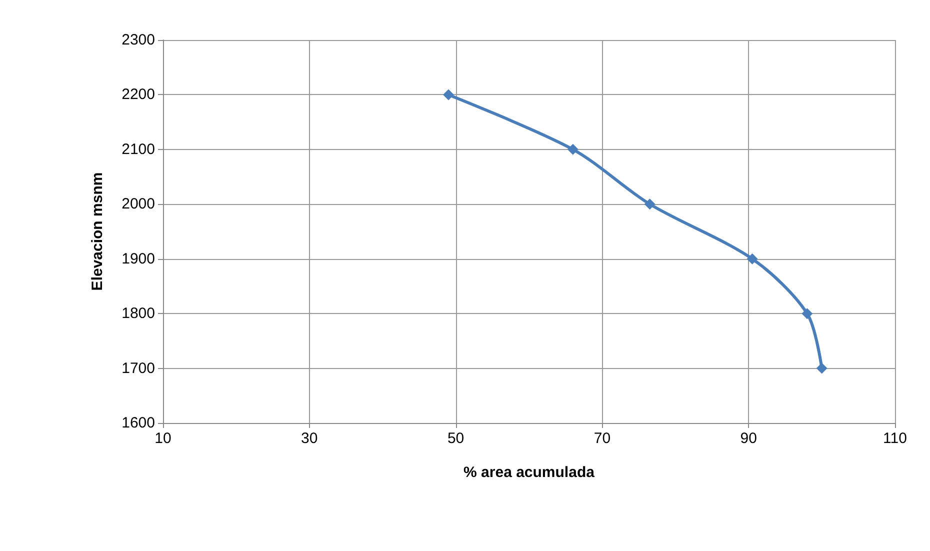 The width and height of the screenshot is (930, 551). Describe the element at coordinates (163, 438) in the screenshot. I see `x-tick-label: 10` at that location.